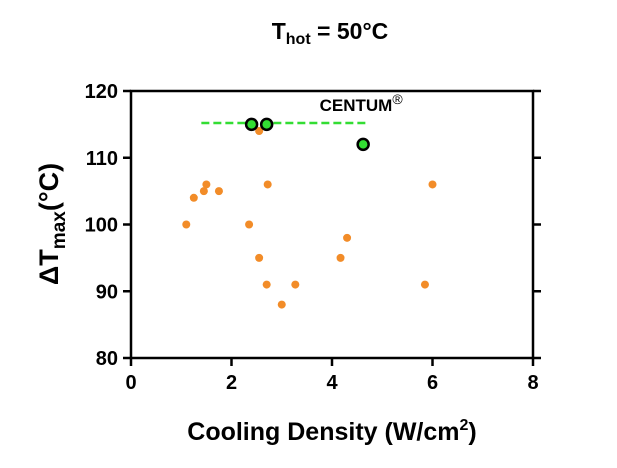  I want to click on annotation-superscript: ®, so click(397, 99).